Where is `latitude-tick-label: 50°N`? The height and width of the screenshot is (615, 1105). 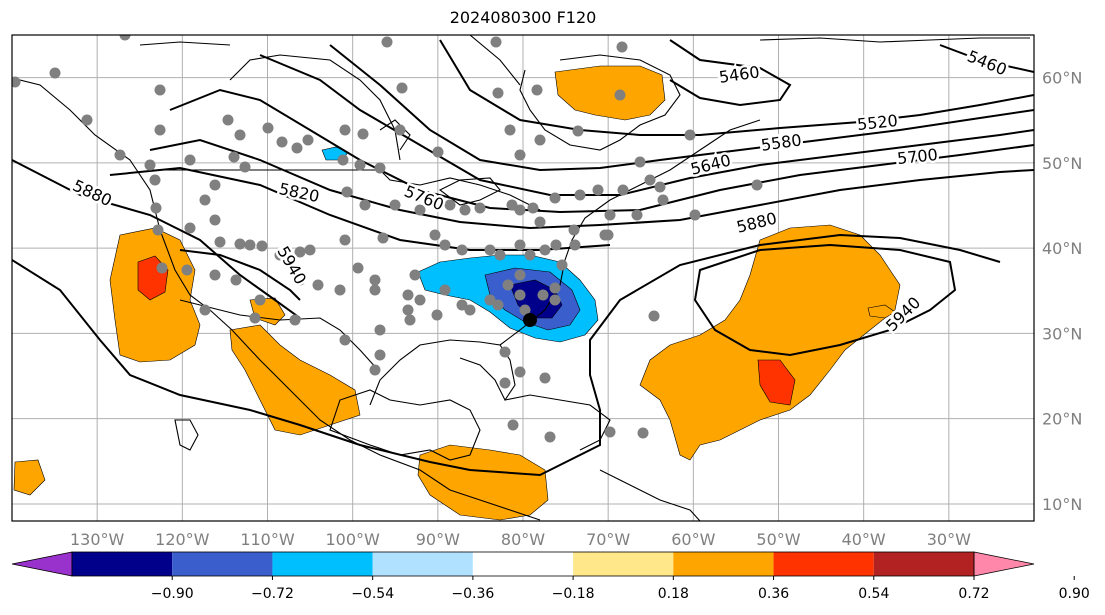 latitude-tick-label: 50°N is located at coordinates (1062, 163).